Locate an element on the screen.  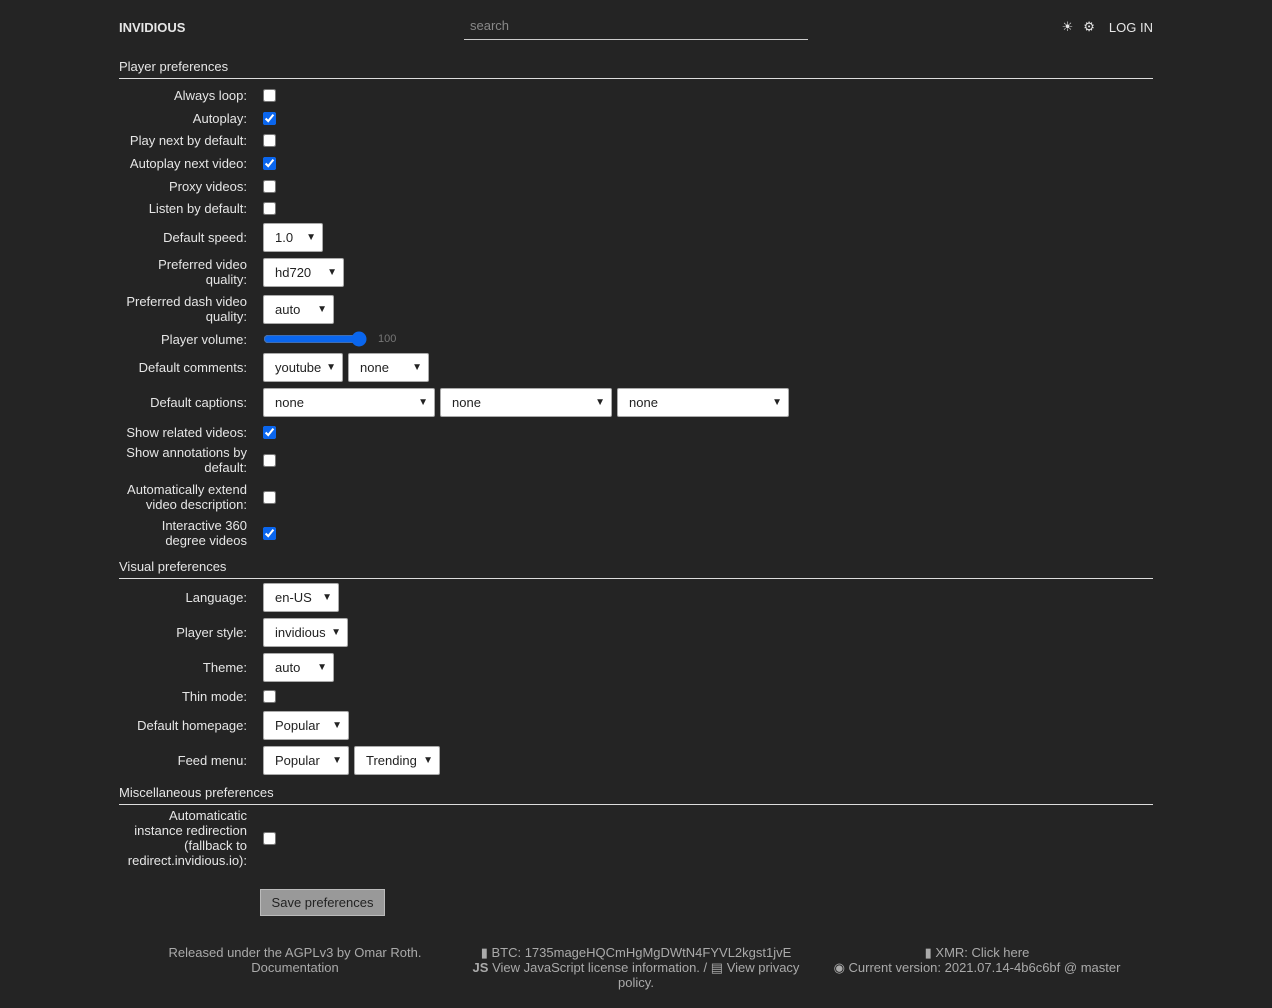
preference-row: Feed menu: Popular ▼ Trending ▼ is located at coordinates (279, 760).